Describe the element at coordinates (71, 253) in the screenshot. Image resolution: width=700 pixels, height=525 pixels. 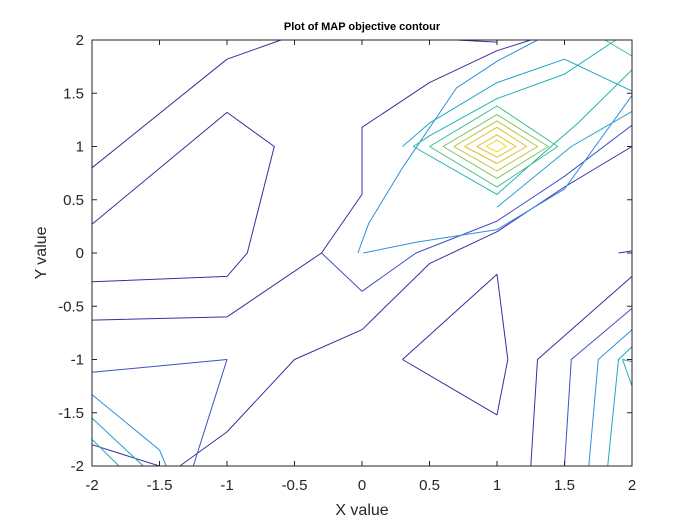
I see `y-tick-labels: 2 1.5 1 0.5 0 -0.5 -1 -1.5 -2` at that location.